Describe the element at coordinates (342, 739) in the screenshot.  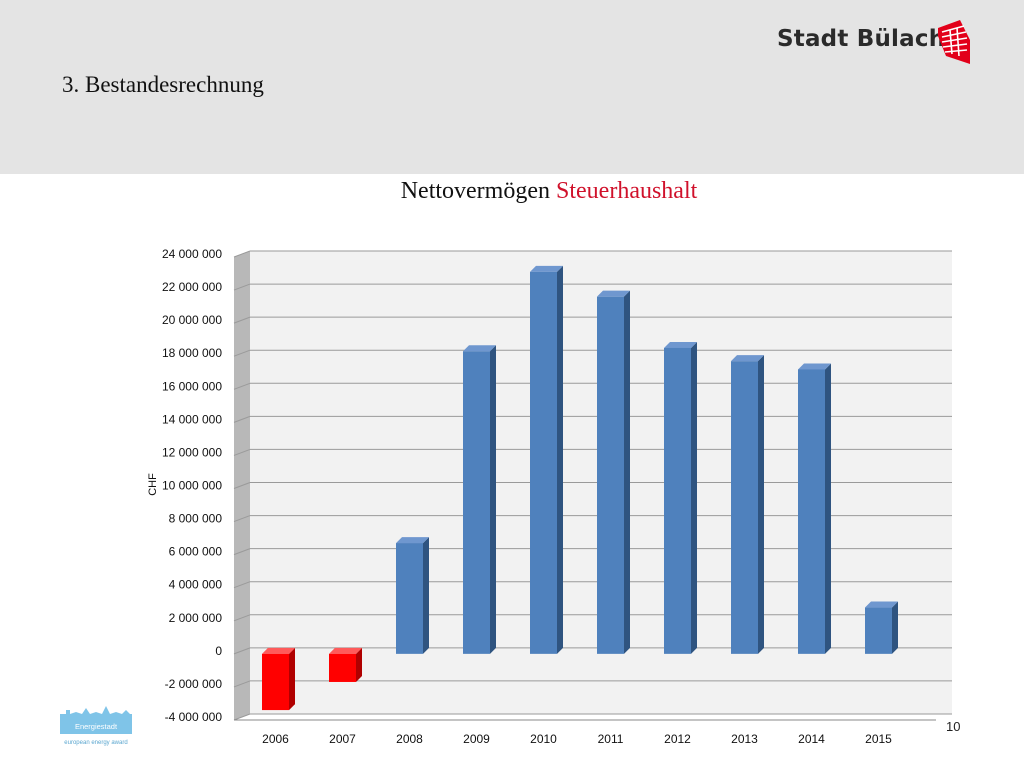
I see `x-tick-label: 2007` at that location.